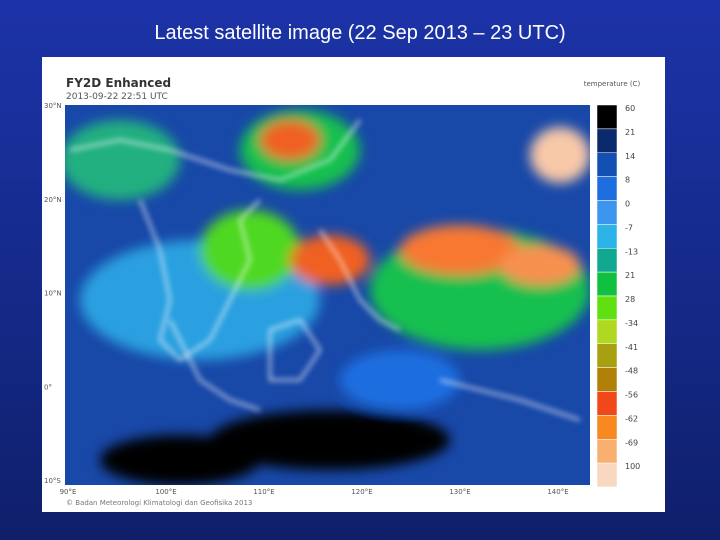 The width and height of the screenshot is (720, 540). What do you see at coordinates (361, 492) in the screenshot?
I see `lon-label: 120°E` at bounding box center [361, 492].